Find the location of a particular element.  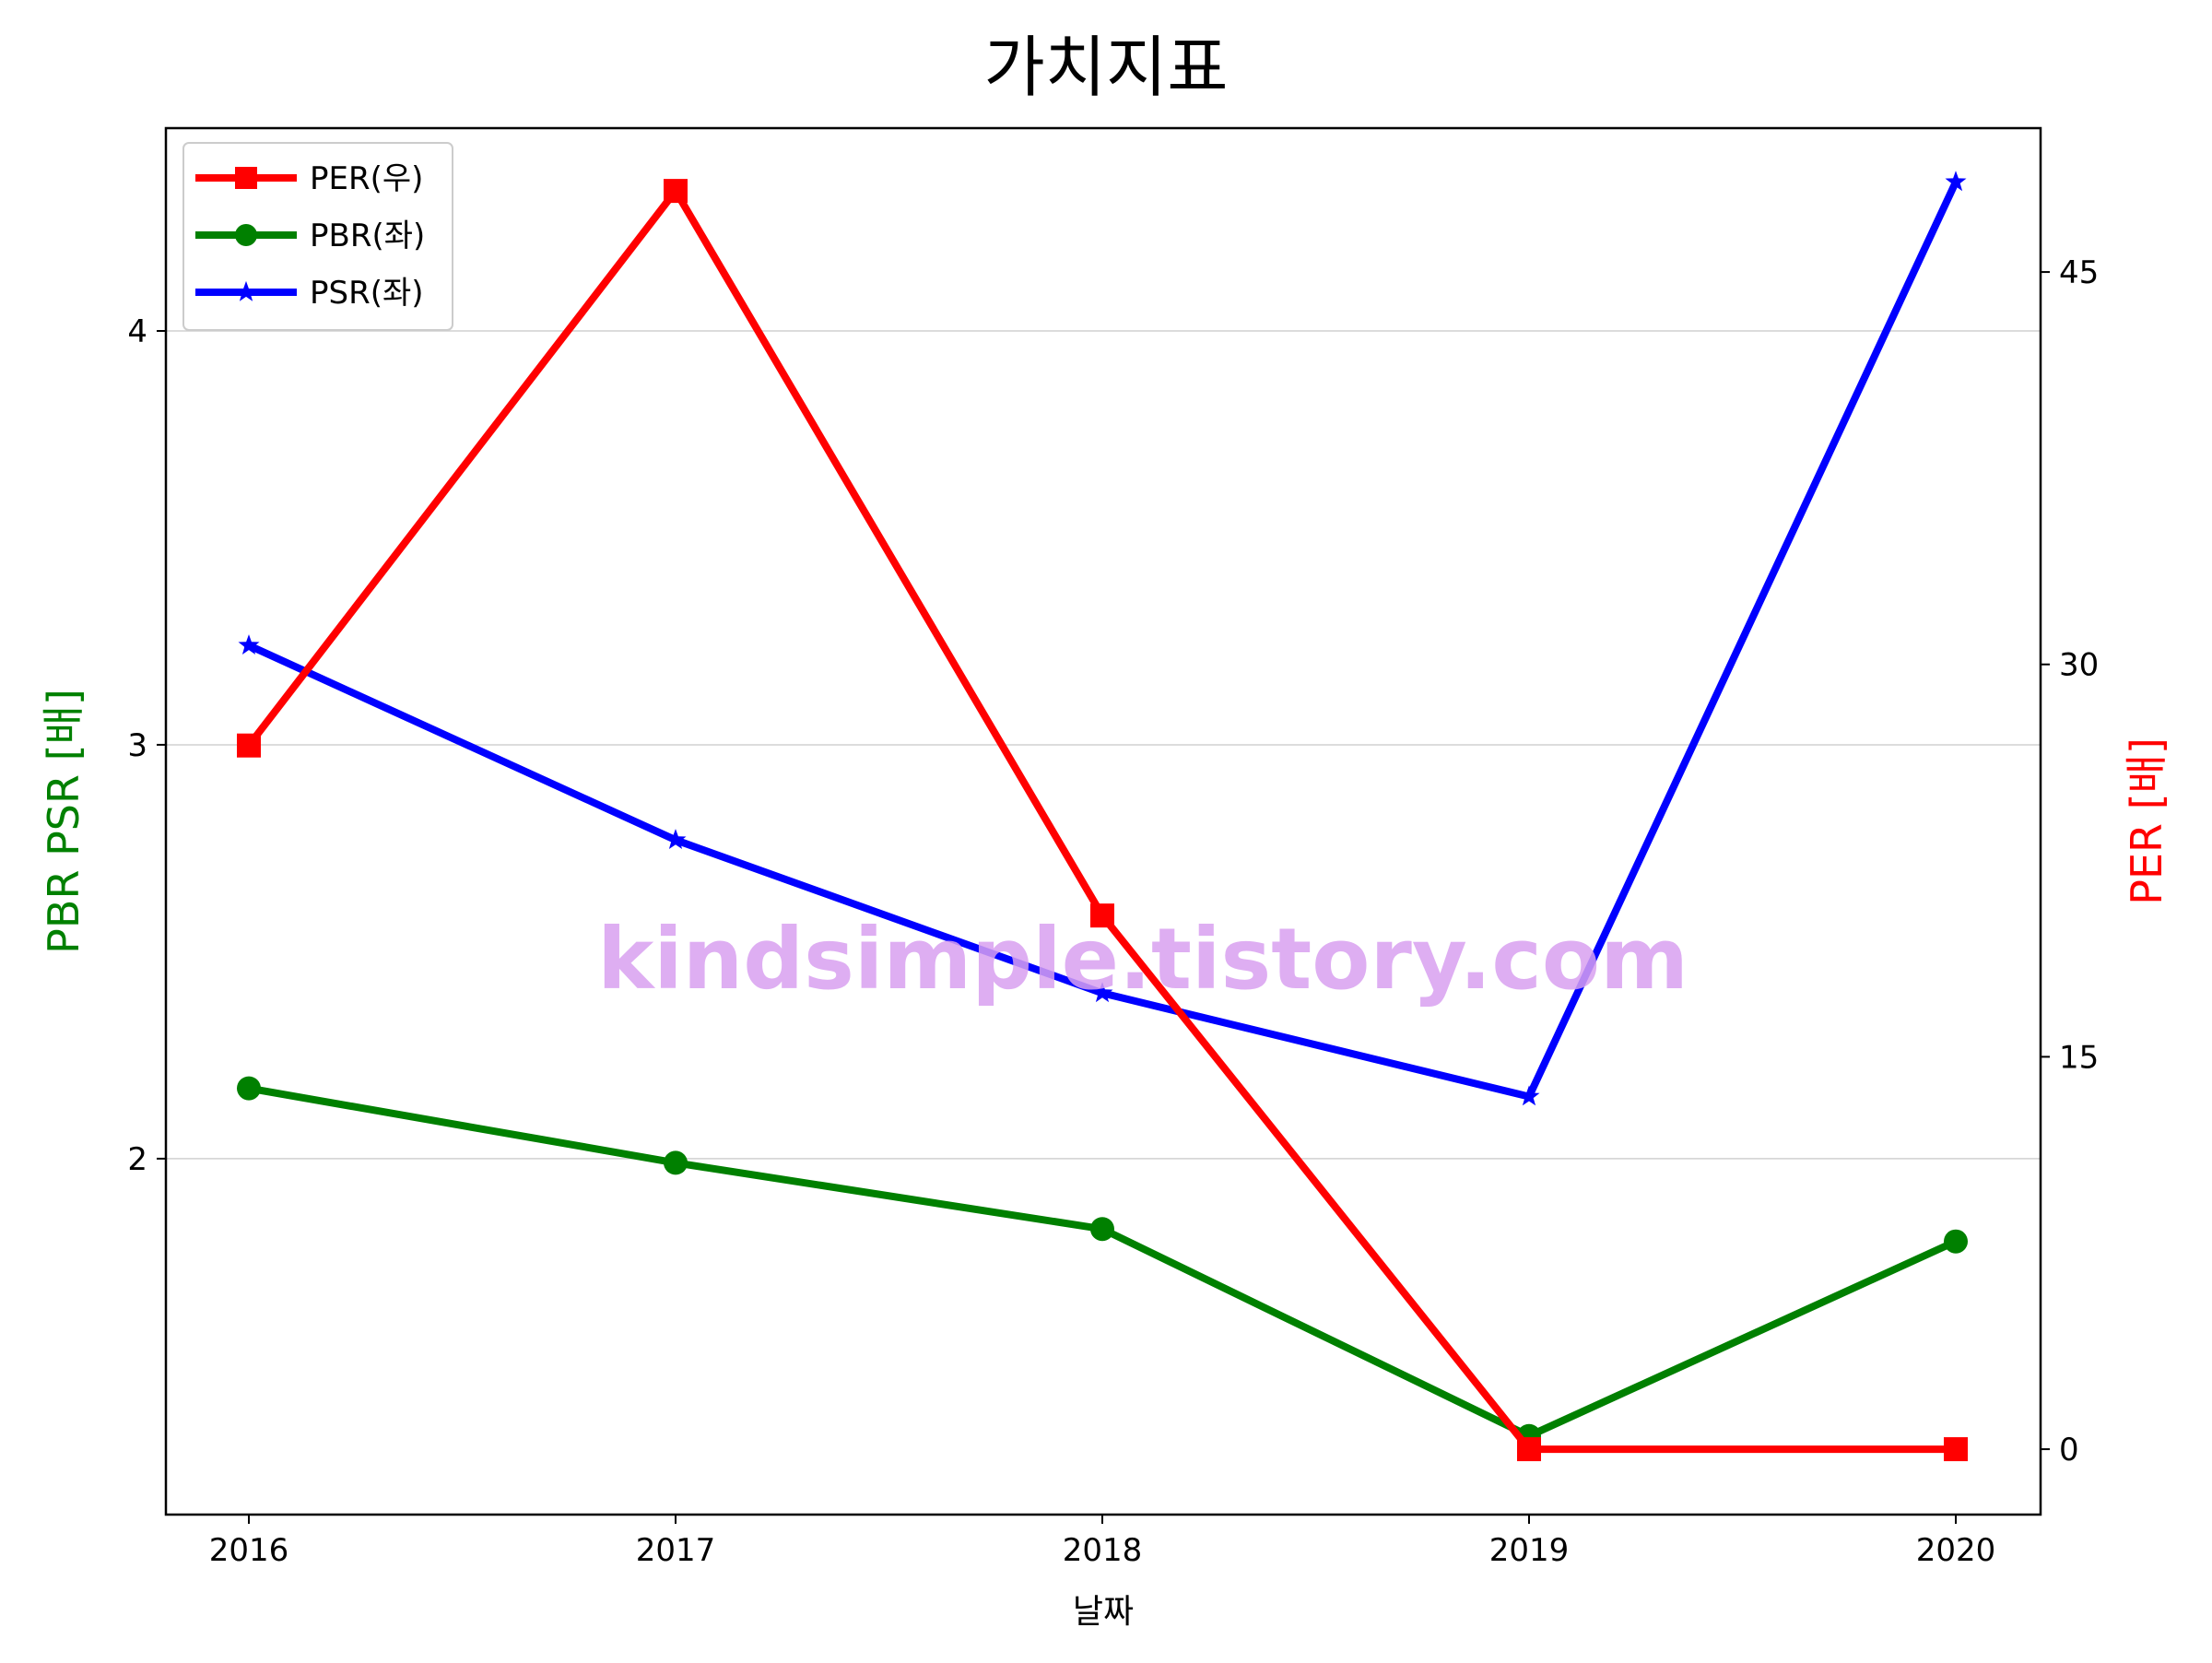

y-right-tick-label-15: 15 is located at coordinates (2079, 1057).